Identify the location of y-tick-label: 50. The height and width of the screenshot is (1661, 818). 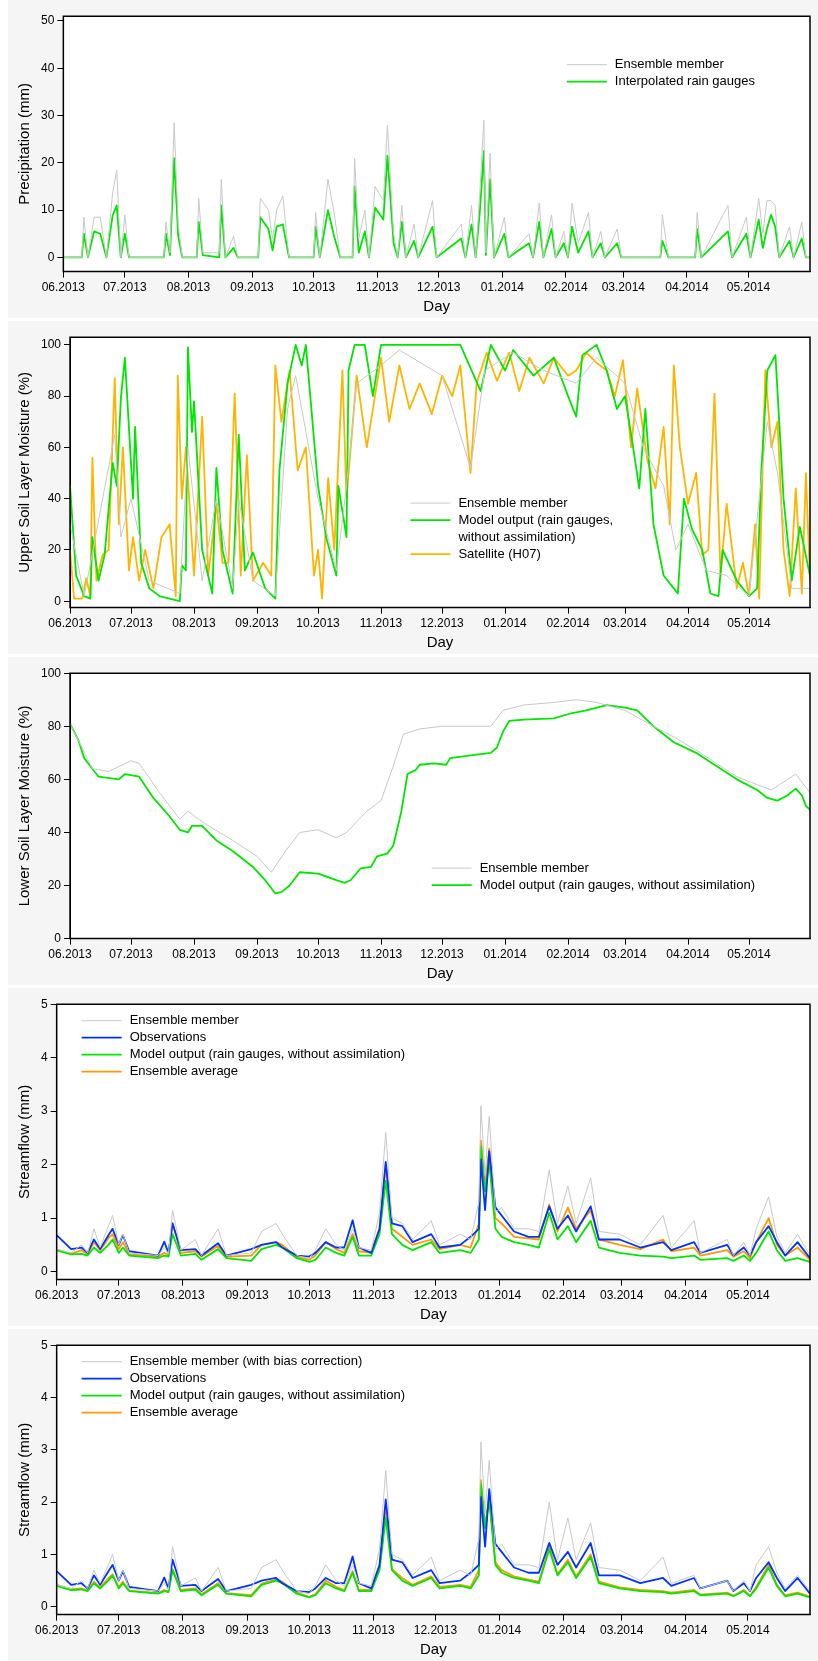
(47, 20).